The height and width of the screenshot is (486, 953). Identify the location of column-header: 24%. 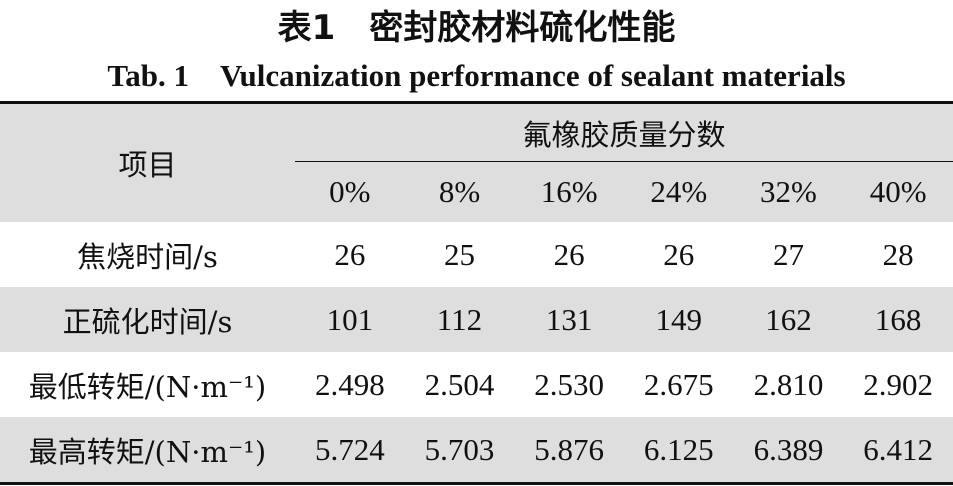
(678, 191).